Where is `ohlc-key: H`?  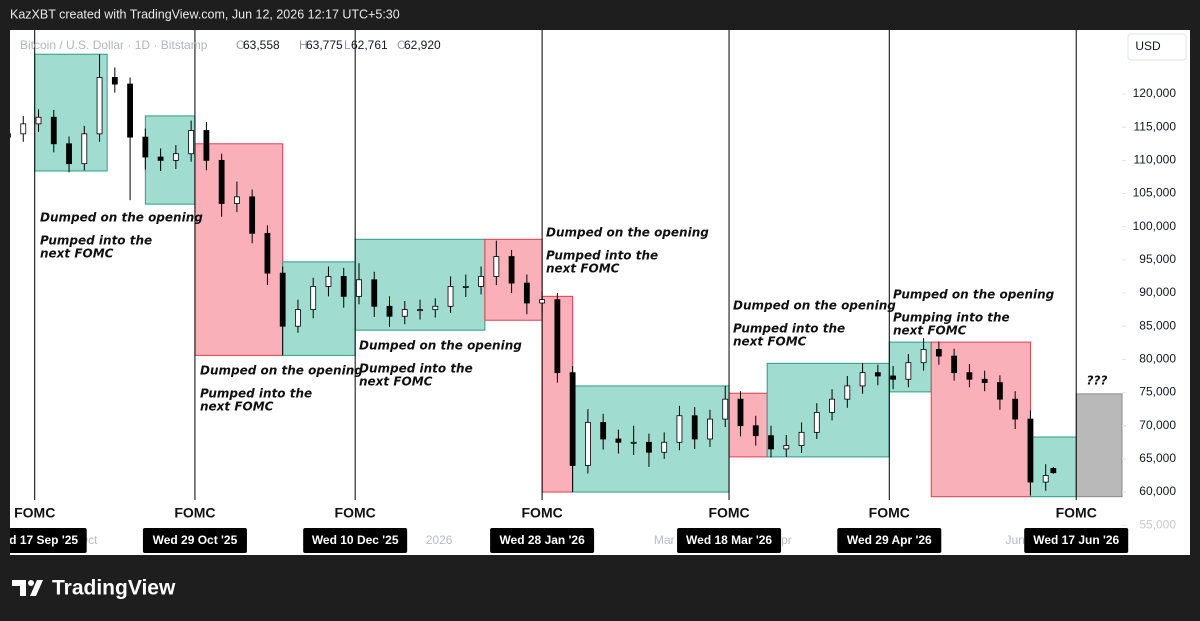 ohlc-key: H is located at coordinates (303, 45).